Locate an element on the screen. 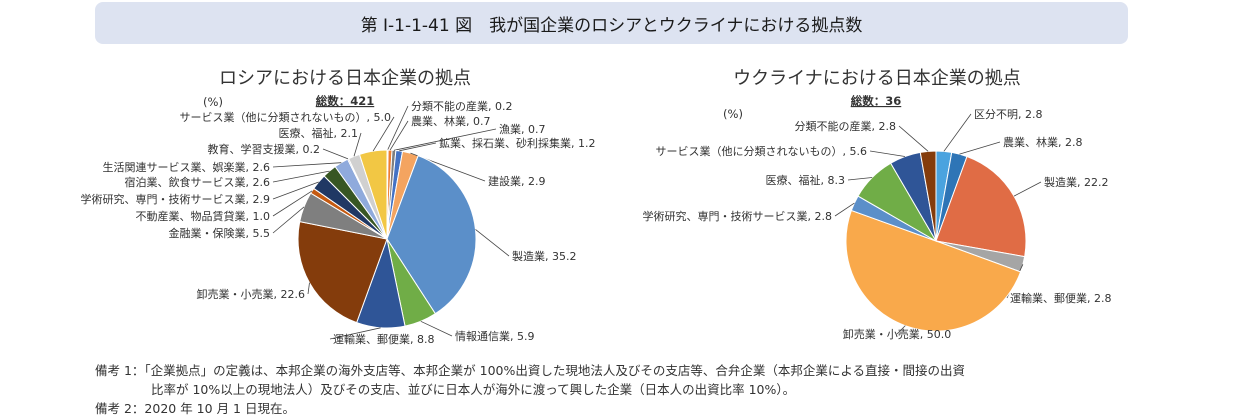  russia-slice-label-14: 教育、学習支援業, 0.2 is located at coordinates (264, 149).